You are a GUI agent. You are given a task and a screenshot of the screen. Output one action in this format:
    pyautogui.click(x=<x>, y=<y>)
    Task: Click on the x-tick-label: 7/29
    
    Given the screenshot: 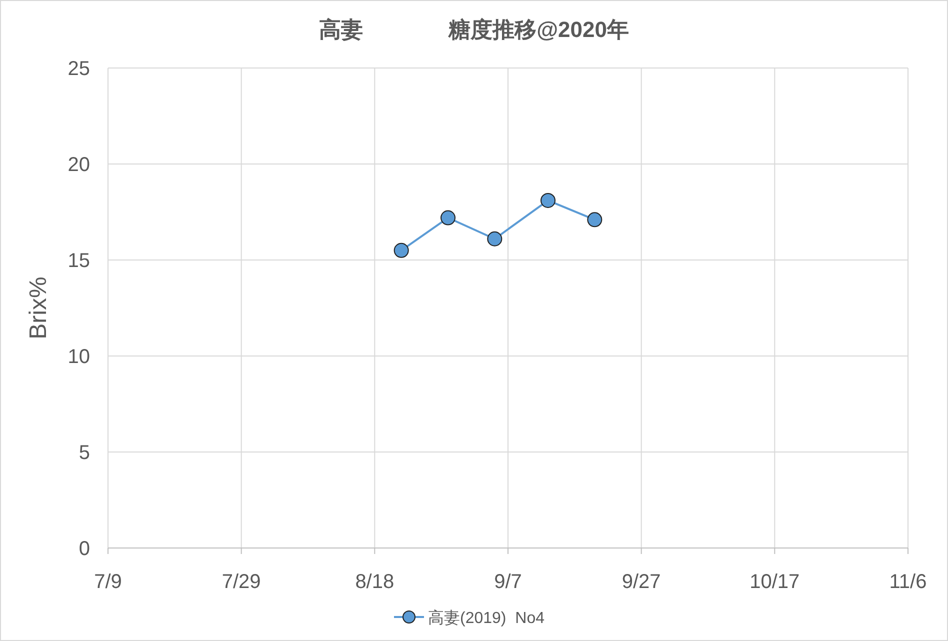 What is the action you would take?
    pyautogui.click(x=241, y=582)
    